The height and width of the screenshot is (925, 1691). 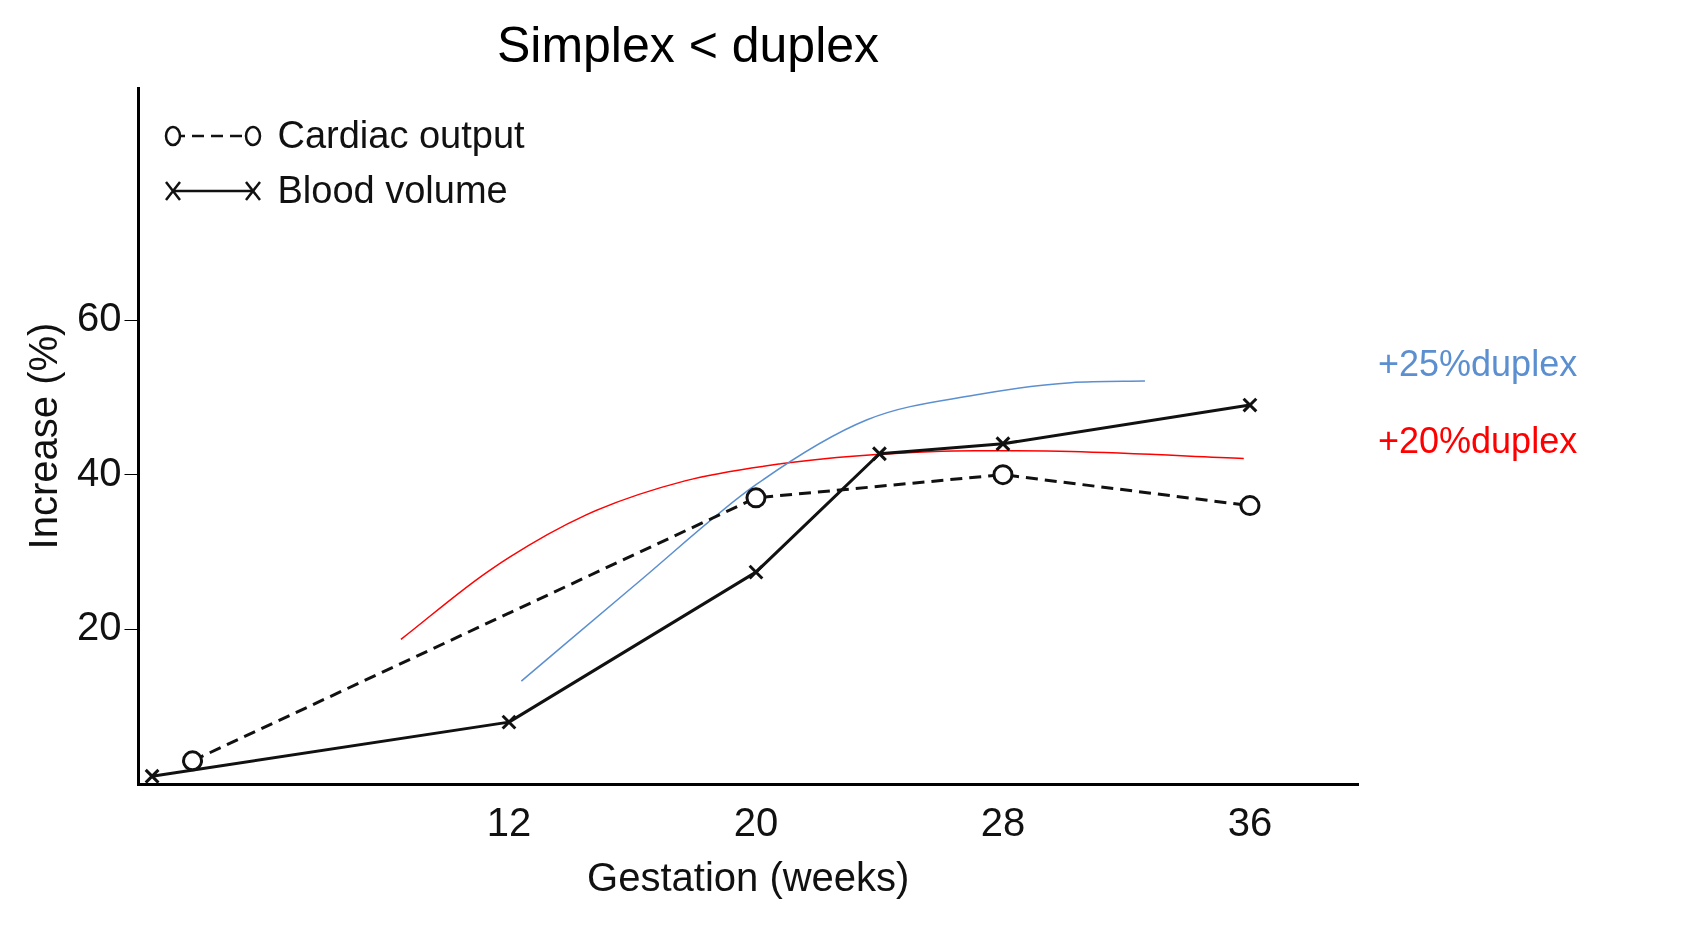 What do you see at coordinates (43, 436) in the screenshot?
I see `y-axis-title: Increase (%)` at bounding box center [43, 436].